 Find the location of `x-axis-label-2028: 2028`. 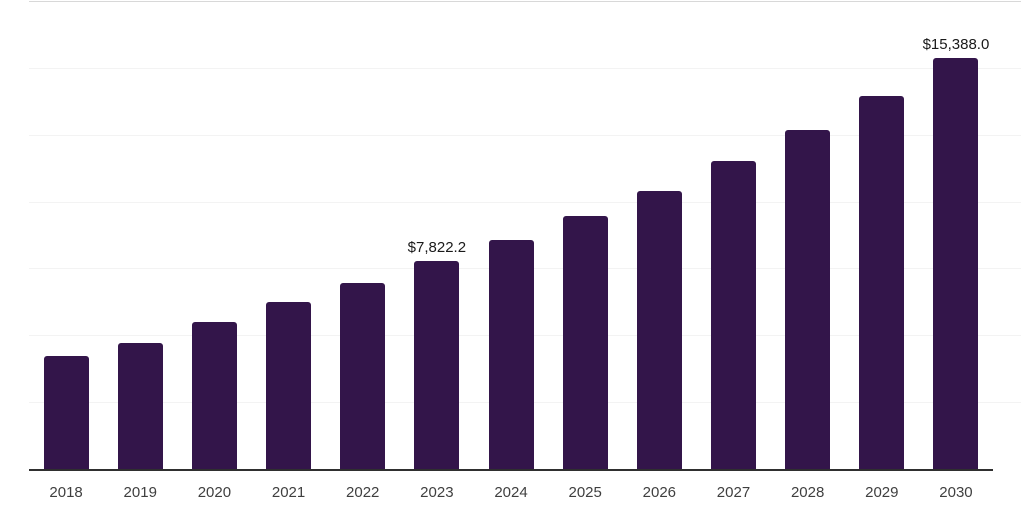

x-axis-label-2028: 2028 is located at coordinates (807, 492).